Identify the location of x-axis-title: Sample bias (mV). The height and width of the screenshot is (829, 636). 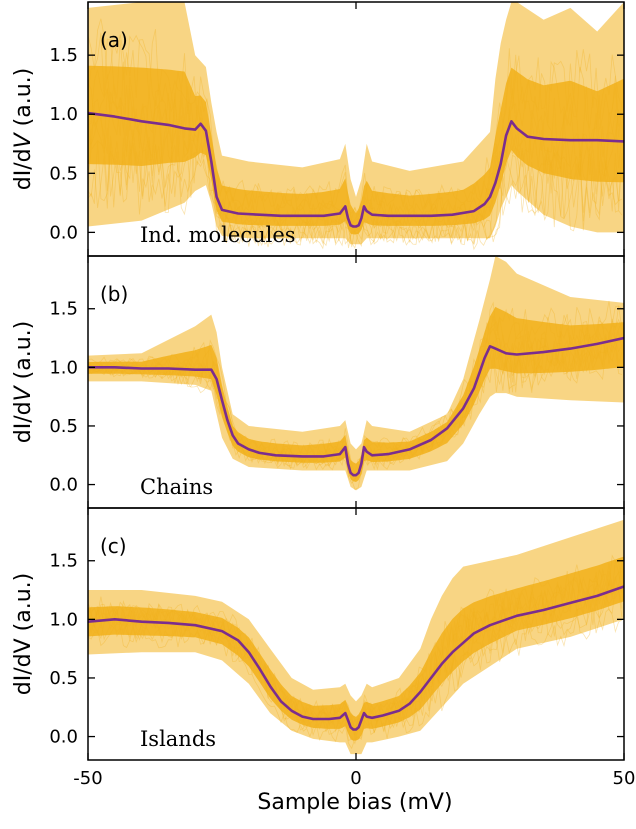
(355, 802).